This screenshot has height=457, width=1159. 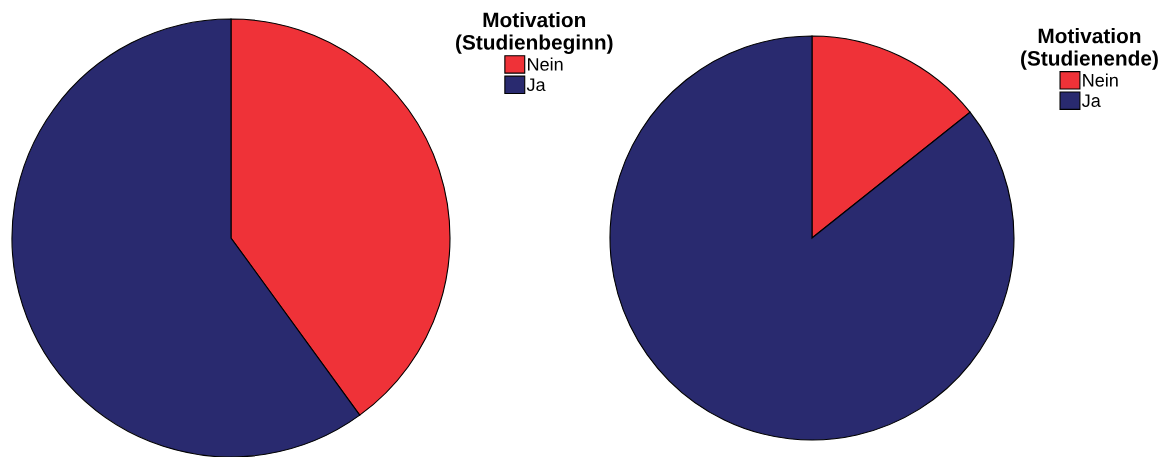 What do you see at coordinates (1089, 49) in the screenshot?
I see `legend-title: Motivation (Studienende)` at bounding box center [1089, 49].